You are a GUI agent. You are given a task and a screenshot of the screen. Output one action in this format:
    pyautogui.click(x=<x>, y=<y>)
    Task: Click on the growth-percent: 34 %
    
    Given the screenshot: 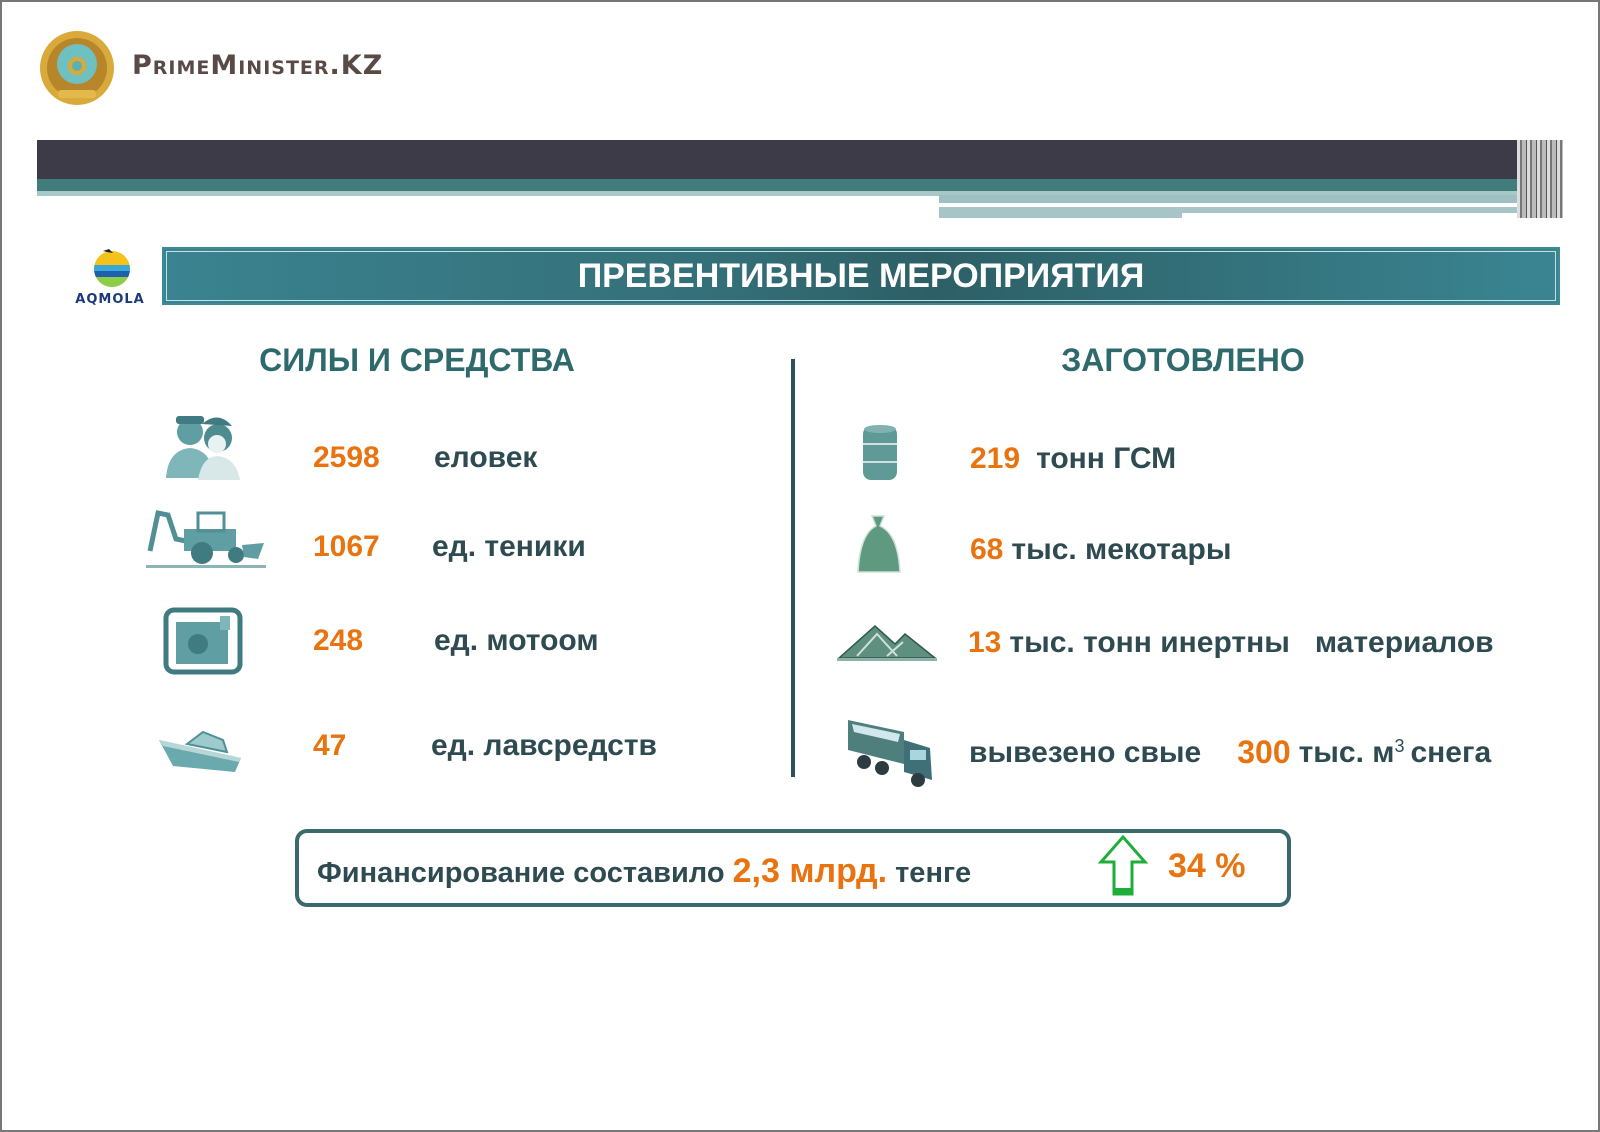 What is the action you would take?
    pyautogui.click(x=1207, y=866)
    